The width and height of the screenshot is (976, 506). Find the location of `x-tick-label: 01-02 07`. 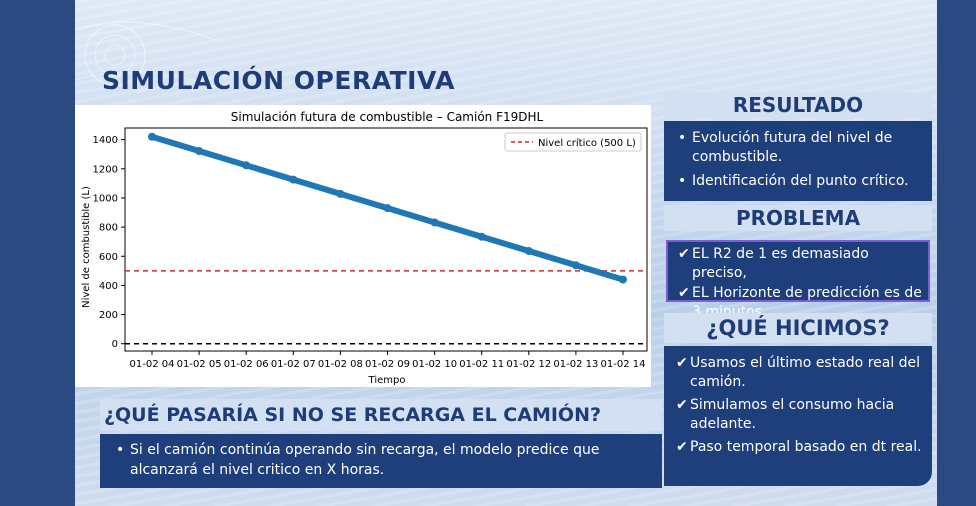

x-tick-label: 01-02 07 is located at coordinates (293, 364).